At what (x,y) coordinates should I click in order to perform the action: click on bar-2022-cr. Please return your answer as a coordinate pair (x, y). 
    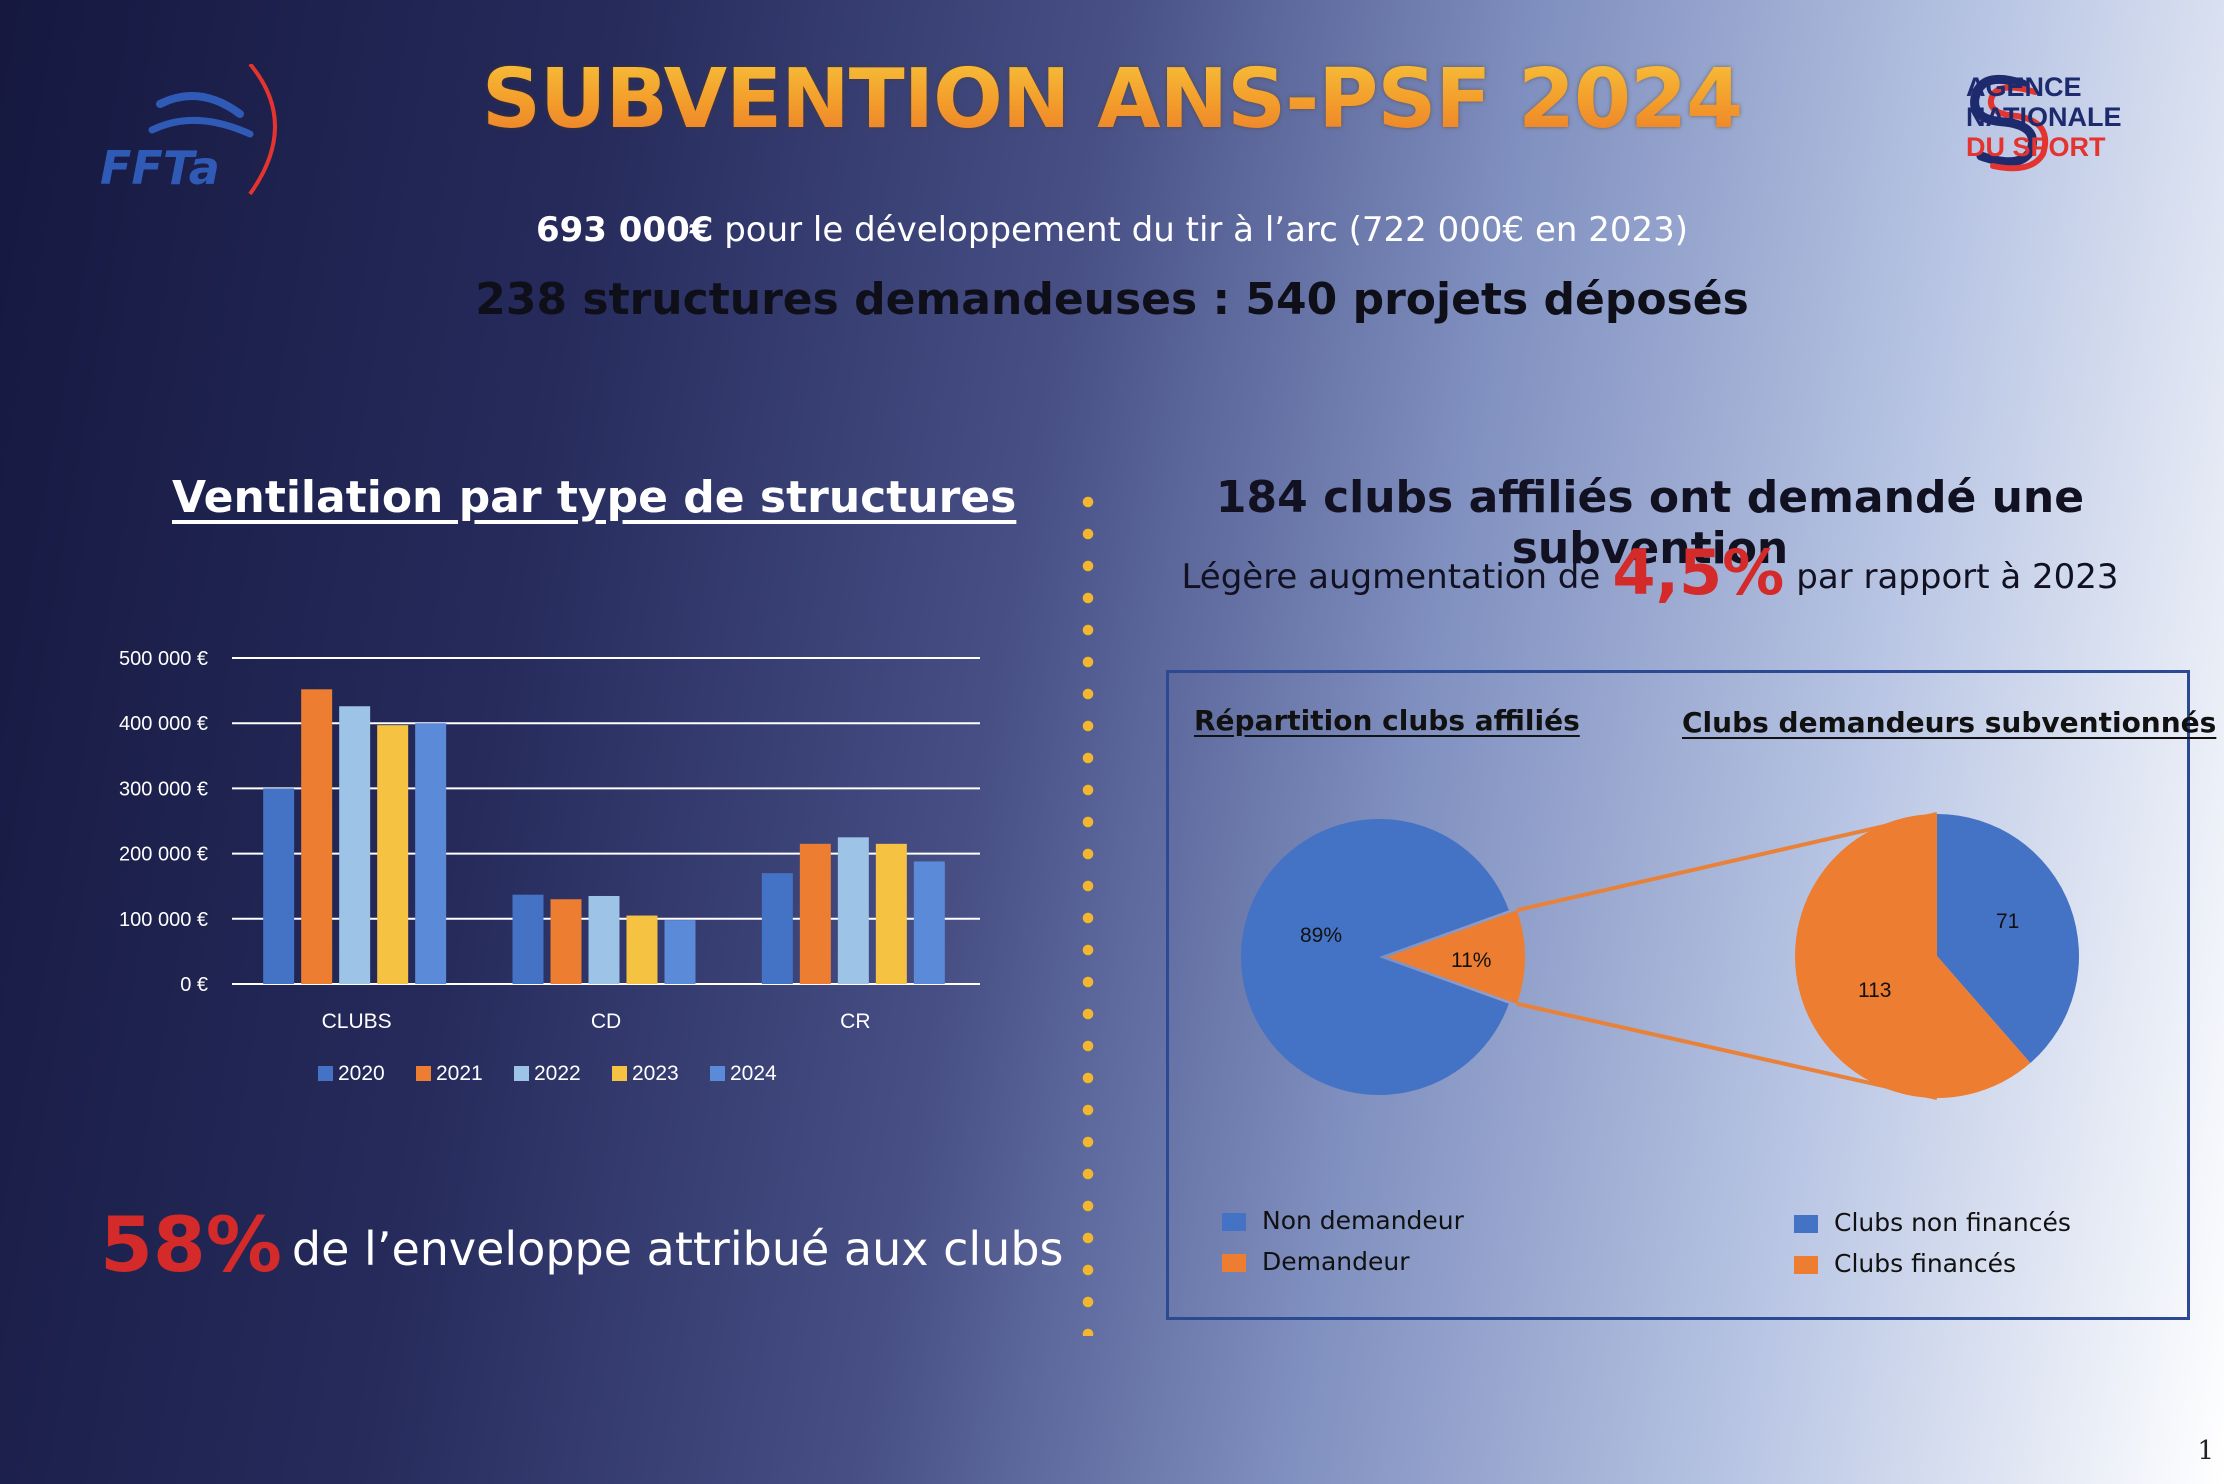
    Looking at the image, I should click on (853, 910).